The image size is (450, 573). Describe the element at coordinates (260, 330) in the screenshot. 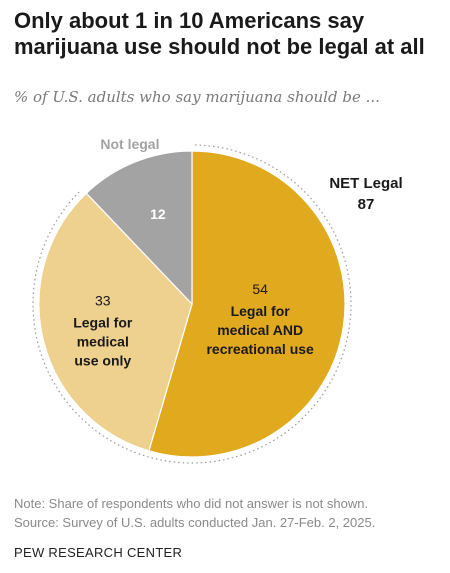

I see `slice-label-medical-and-recreational: Legal for medical AND recreational use` at that location.